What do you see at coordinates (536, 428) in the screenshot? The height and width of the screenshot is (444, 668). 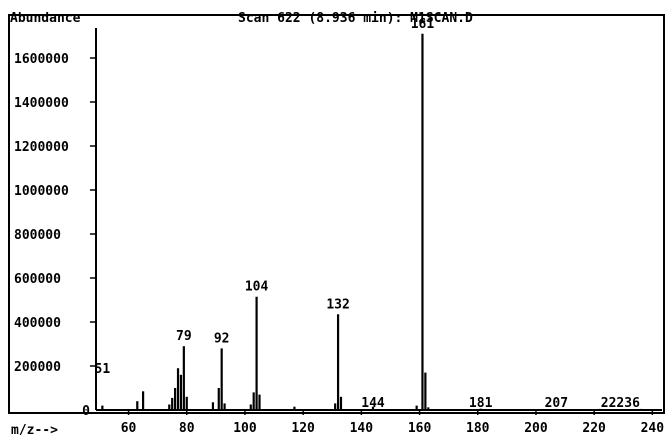 I see `x-tick-label: 200` at bounding box center [536, 428].